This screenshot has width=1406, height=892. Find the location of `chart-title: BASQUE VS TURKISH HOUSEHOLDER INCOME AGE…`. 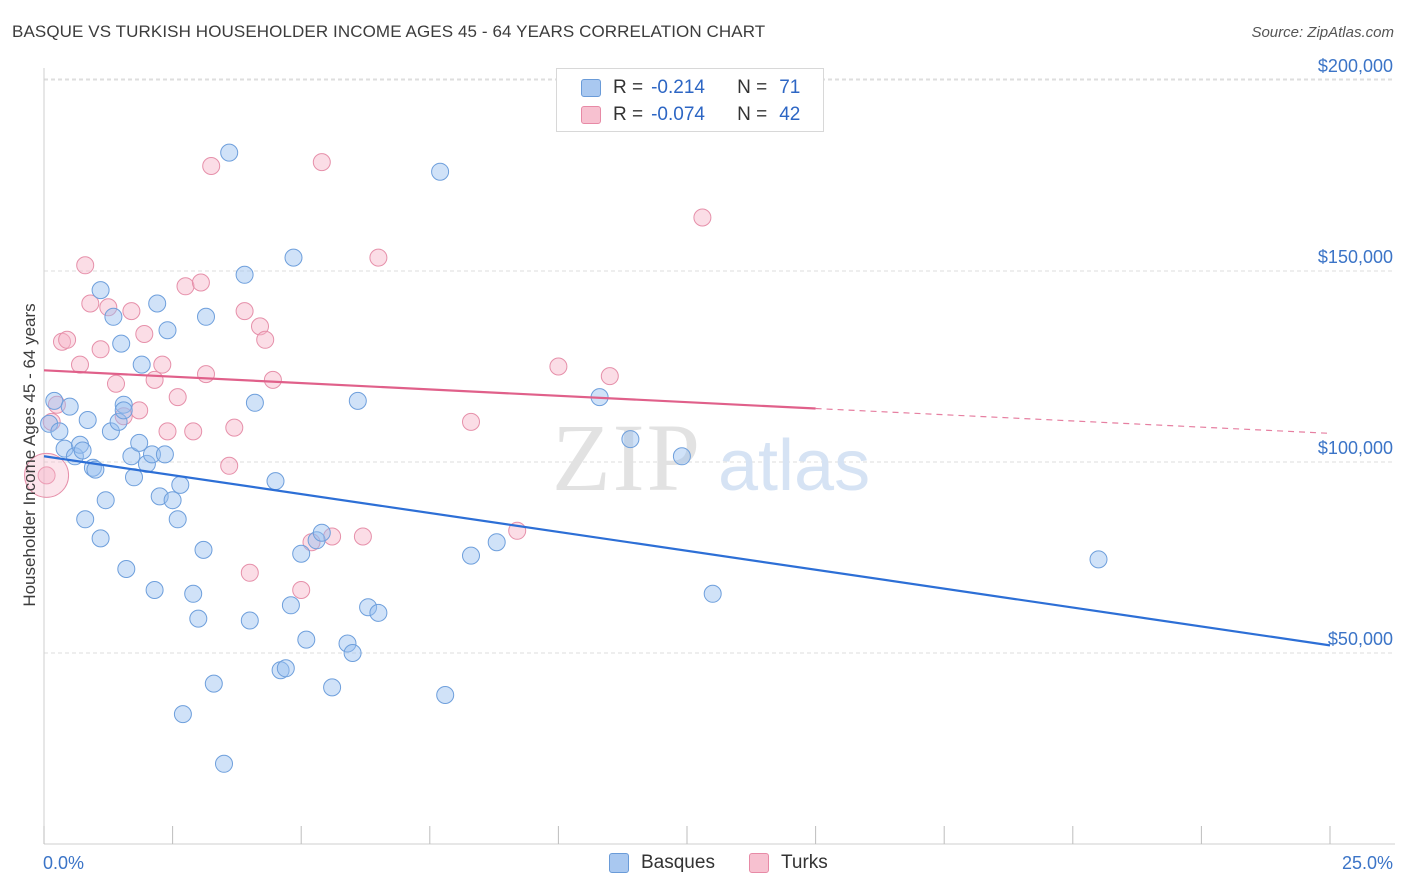

chart-title: BASQUE VS TURKISH HOUSEHOLDER INCOME AGE… is located at coordinates (389, 31).